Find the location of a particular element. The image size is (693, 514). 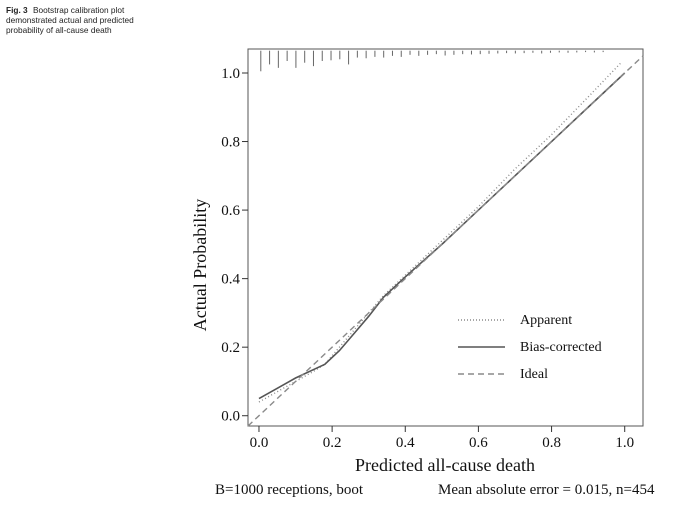

x-tick-label: 0.6 is located at coordinates (478, 443).